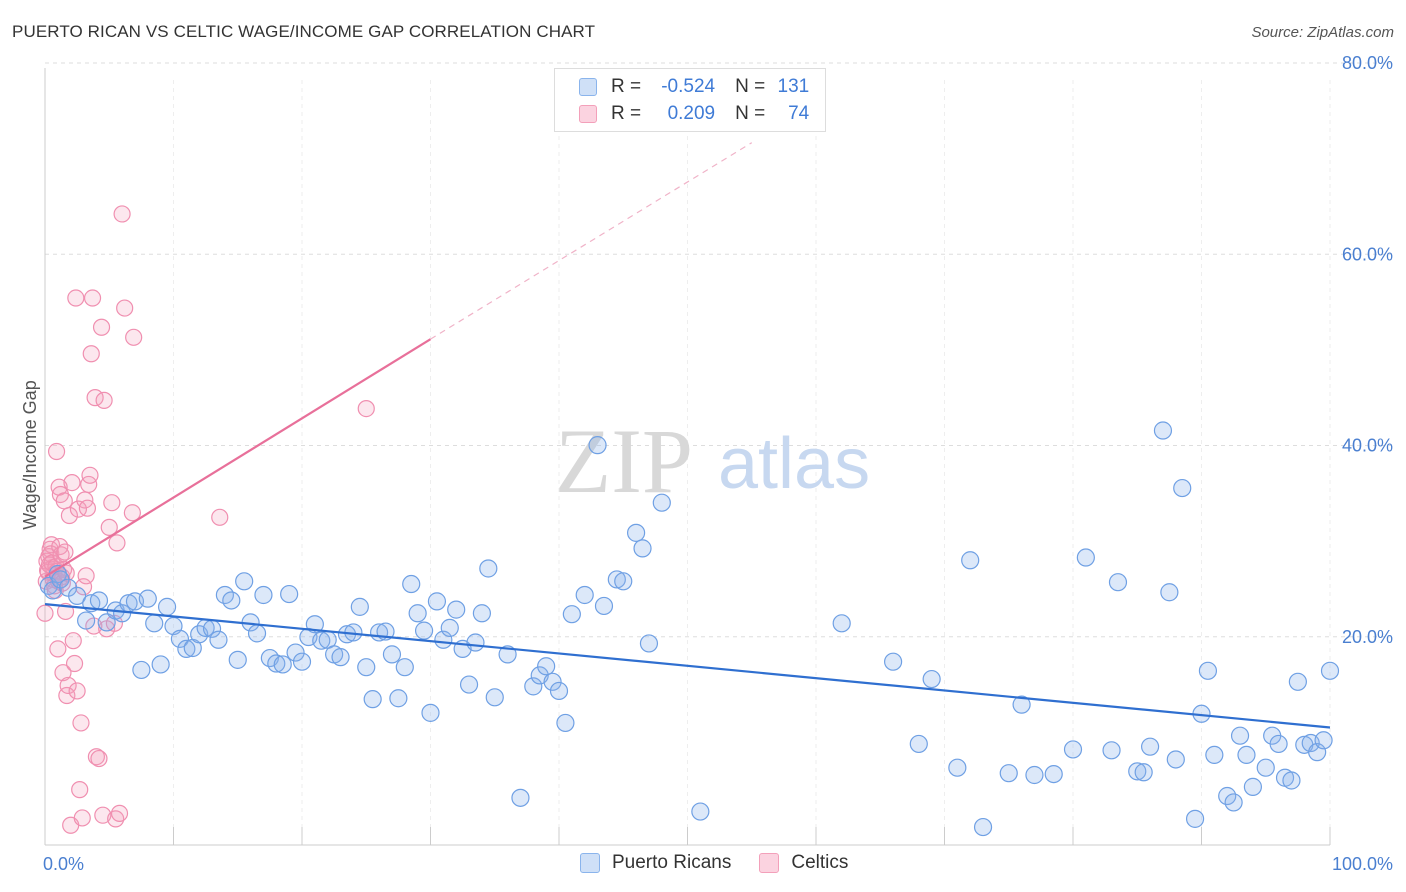  What do you see at coordinates (694, 87) in the screenshot?
I see `legend-row-puerto-ricans: R = -0.524 N = 131` at bounding box center [694, 87].